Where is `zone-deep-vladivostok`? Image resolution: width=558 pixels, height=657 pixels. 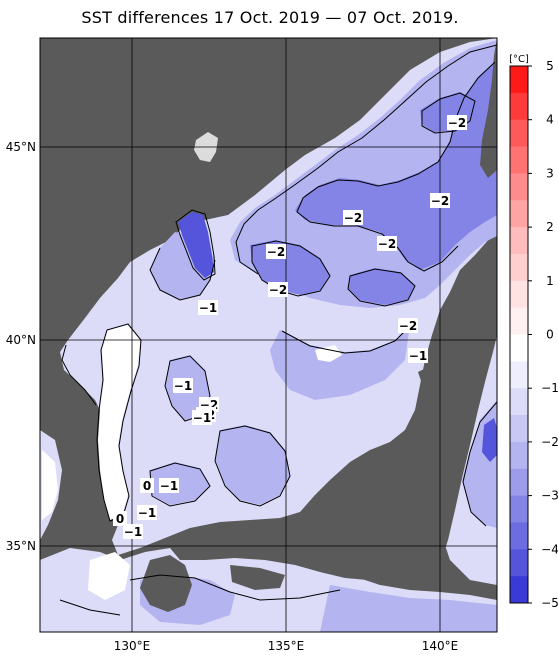
zone-deep-vladivostok is located at coordinates (196, 245).